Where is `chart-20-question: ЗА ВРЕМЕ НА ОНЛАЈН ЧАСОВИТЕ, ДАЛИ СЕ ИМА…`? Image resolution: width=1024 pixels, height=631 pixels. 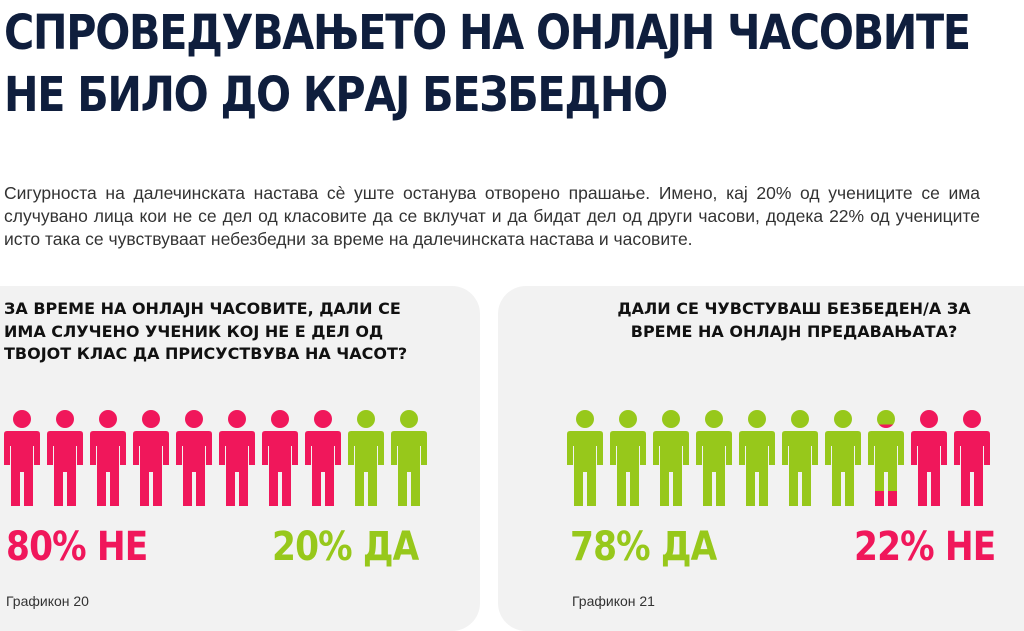 chart-20-question: ЗА ВРЕМЕ НА ОНЛАЈН ЧАСОВИТЕ, ДАЛИ СЕ ИМА… is located at coordinates (206, 331).